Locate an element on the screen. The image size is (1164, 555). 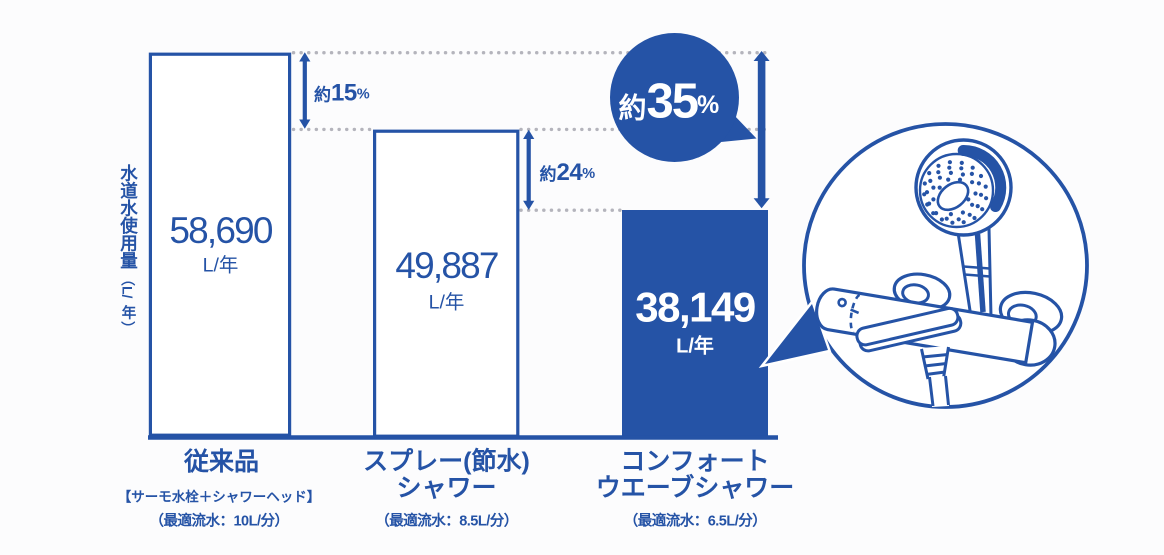
svg-text: 道 is located at coordinates (129, 191).